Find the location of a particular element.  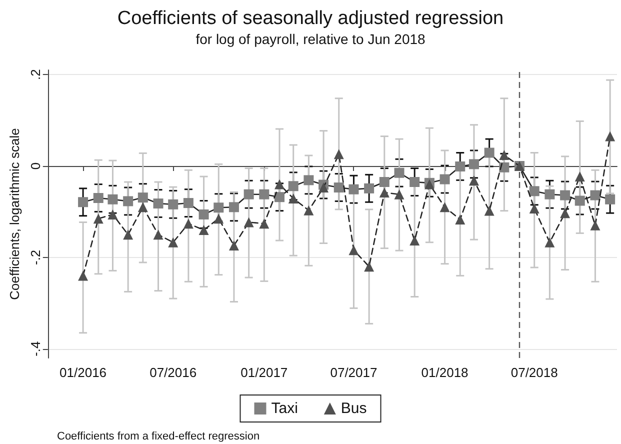

y-tick-label: -.2 is located at coordinates (35, 258).